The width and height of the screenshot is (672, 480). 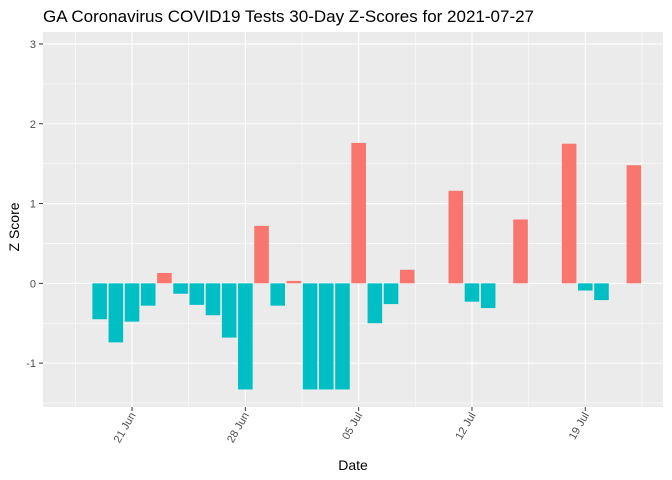 I want to click on y-axis: -1 0 1 2 3, so click(x=34, y=204).